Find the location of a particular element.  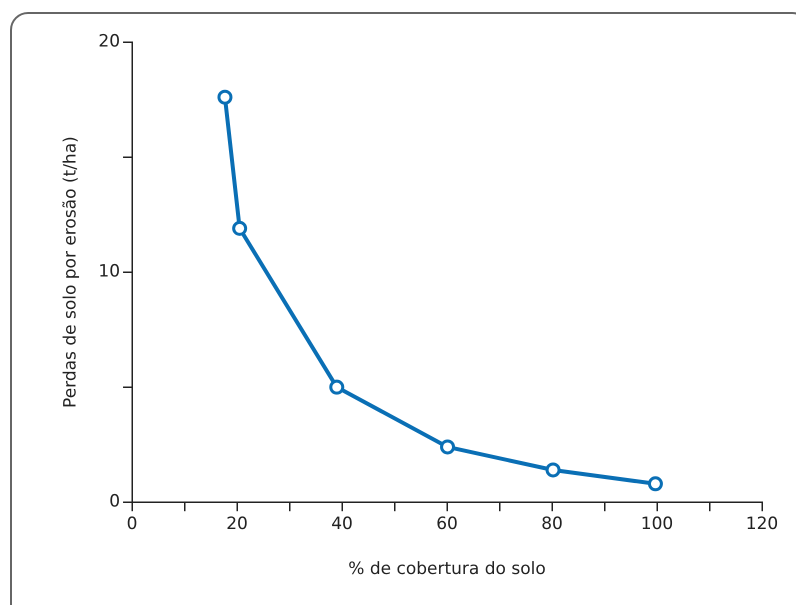

x-tick-label: 120 is located at coordinates (762, 524).